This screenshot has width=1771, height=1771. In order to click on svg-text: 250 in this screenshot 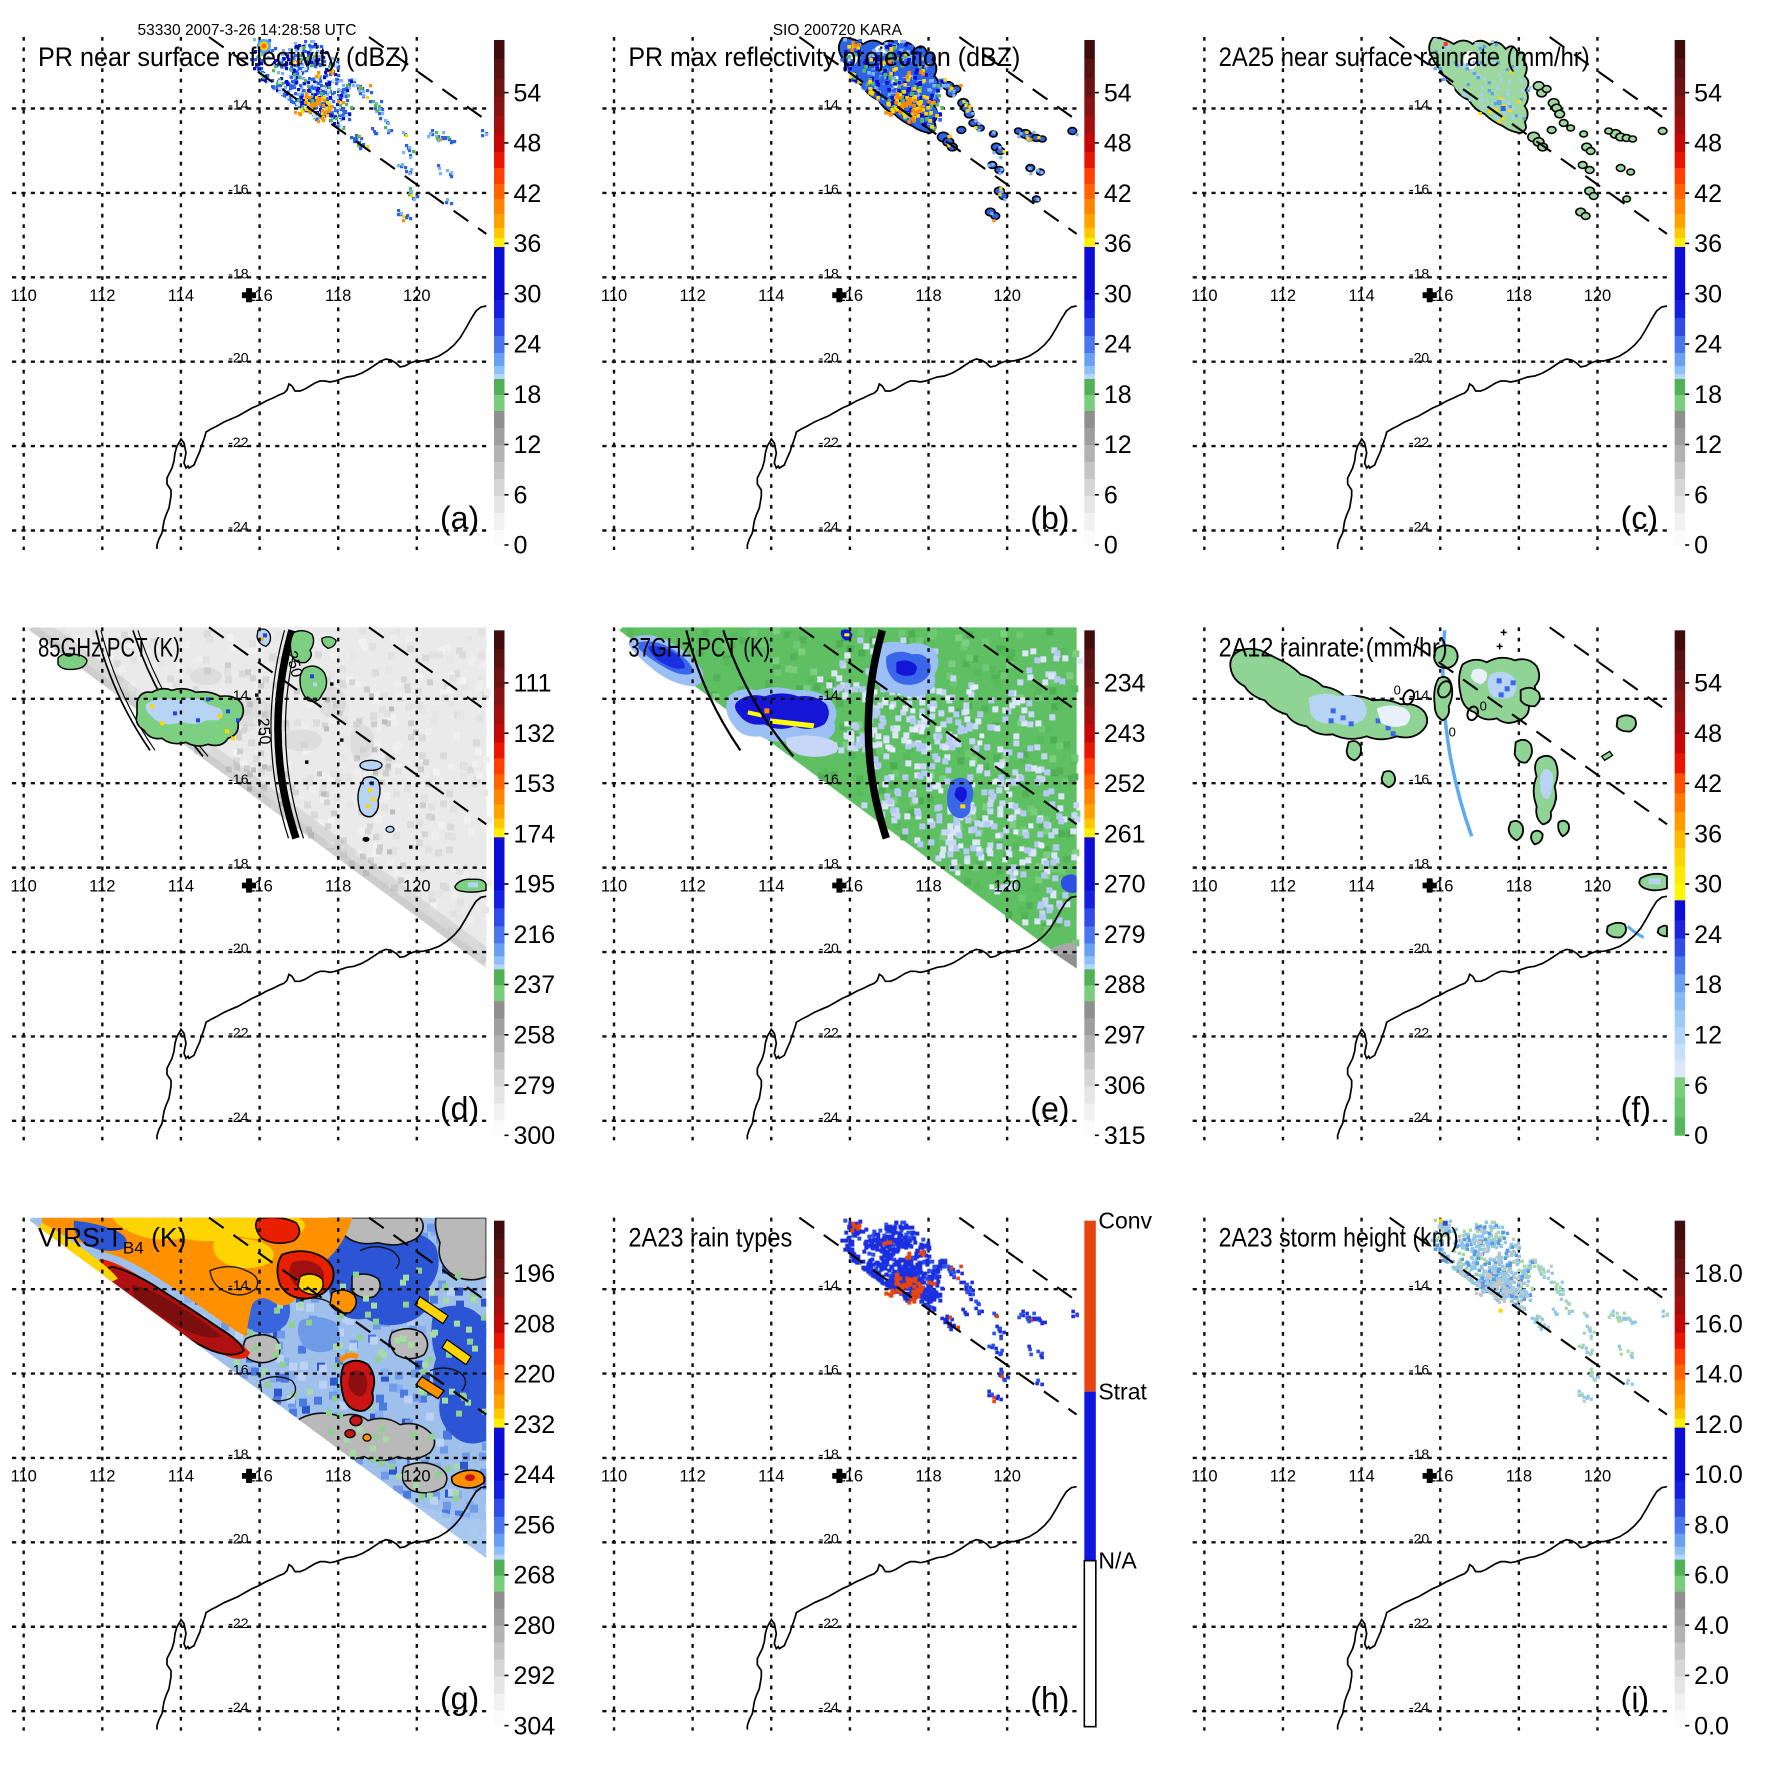, I will do `click(293, 664)`.